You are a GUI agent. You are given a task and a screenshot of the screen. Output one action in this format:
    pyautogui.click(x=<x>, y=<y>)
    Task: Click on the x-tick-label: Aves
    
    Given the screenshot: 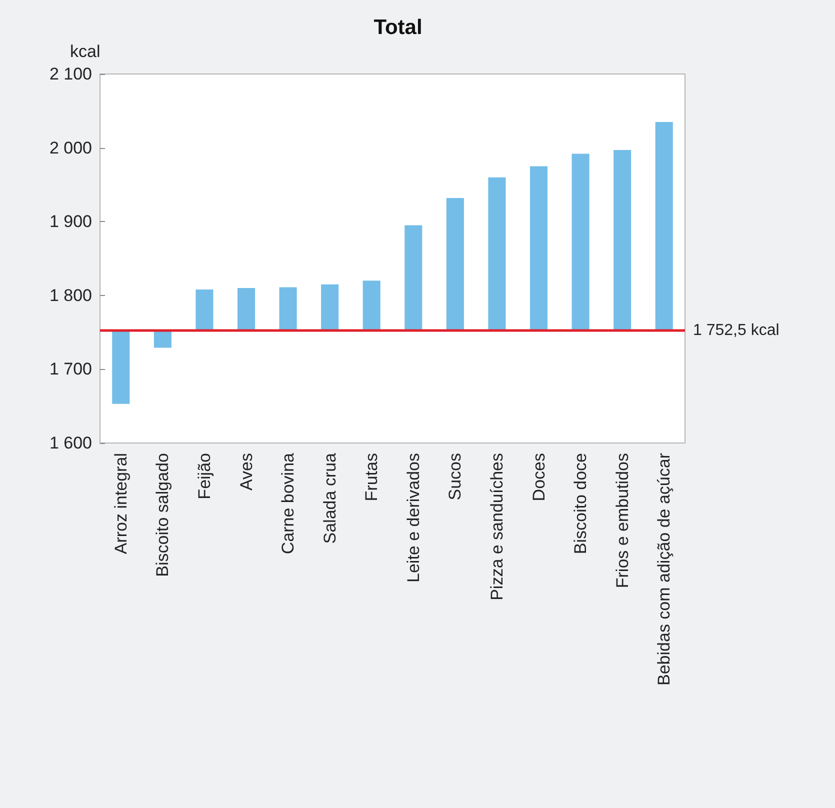 What is the action you would take?
    pyautogui.click(x=246, y=471)
    